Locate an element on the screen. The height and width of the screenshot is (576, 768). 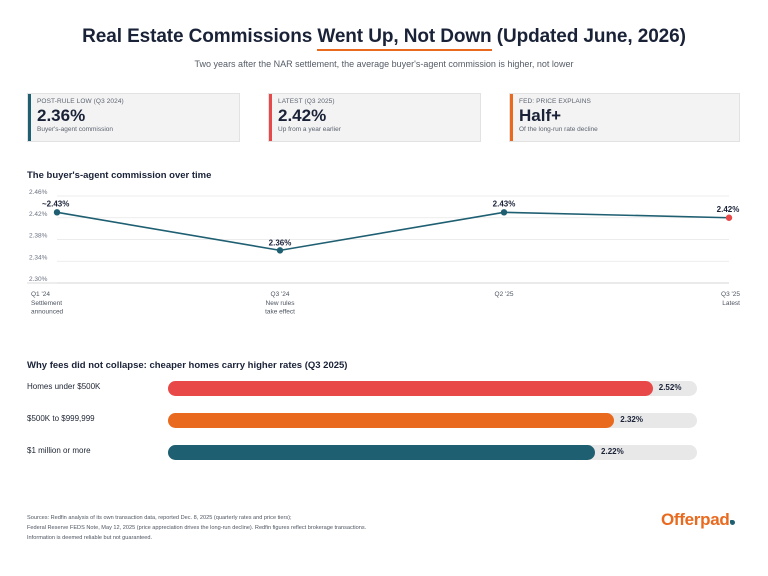
bar-category-label: $500K to $999,999 is located at coordinates (61, 418).